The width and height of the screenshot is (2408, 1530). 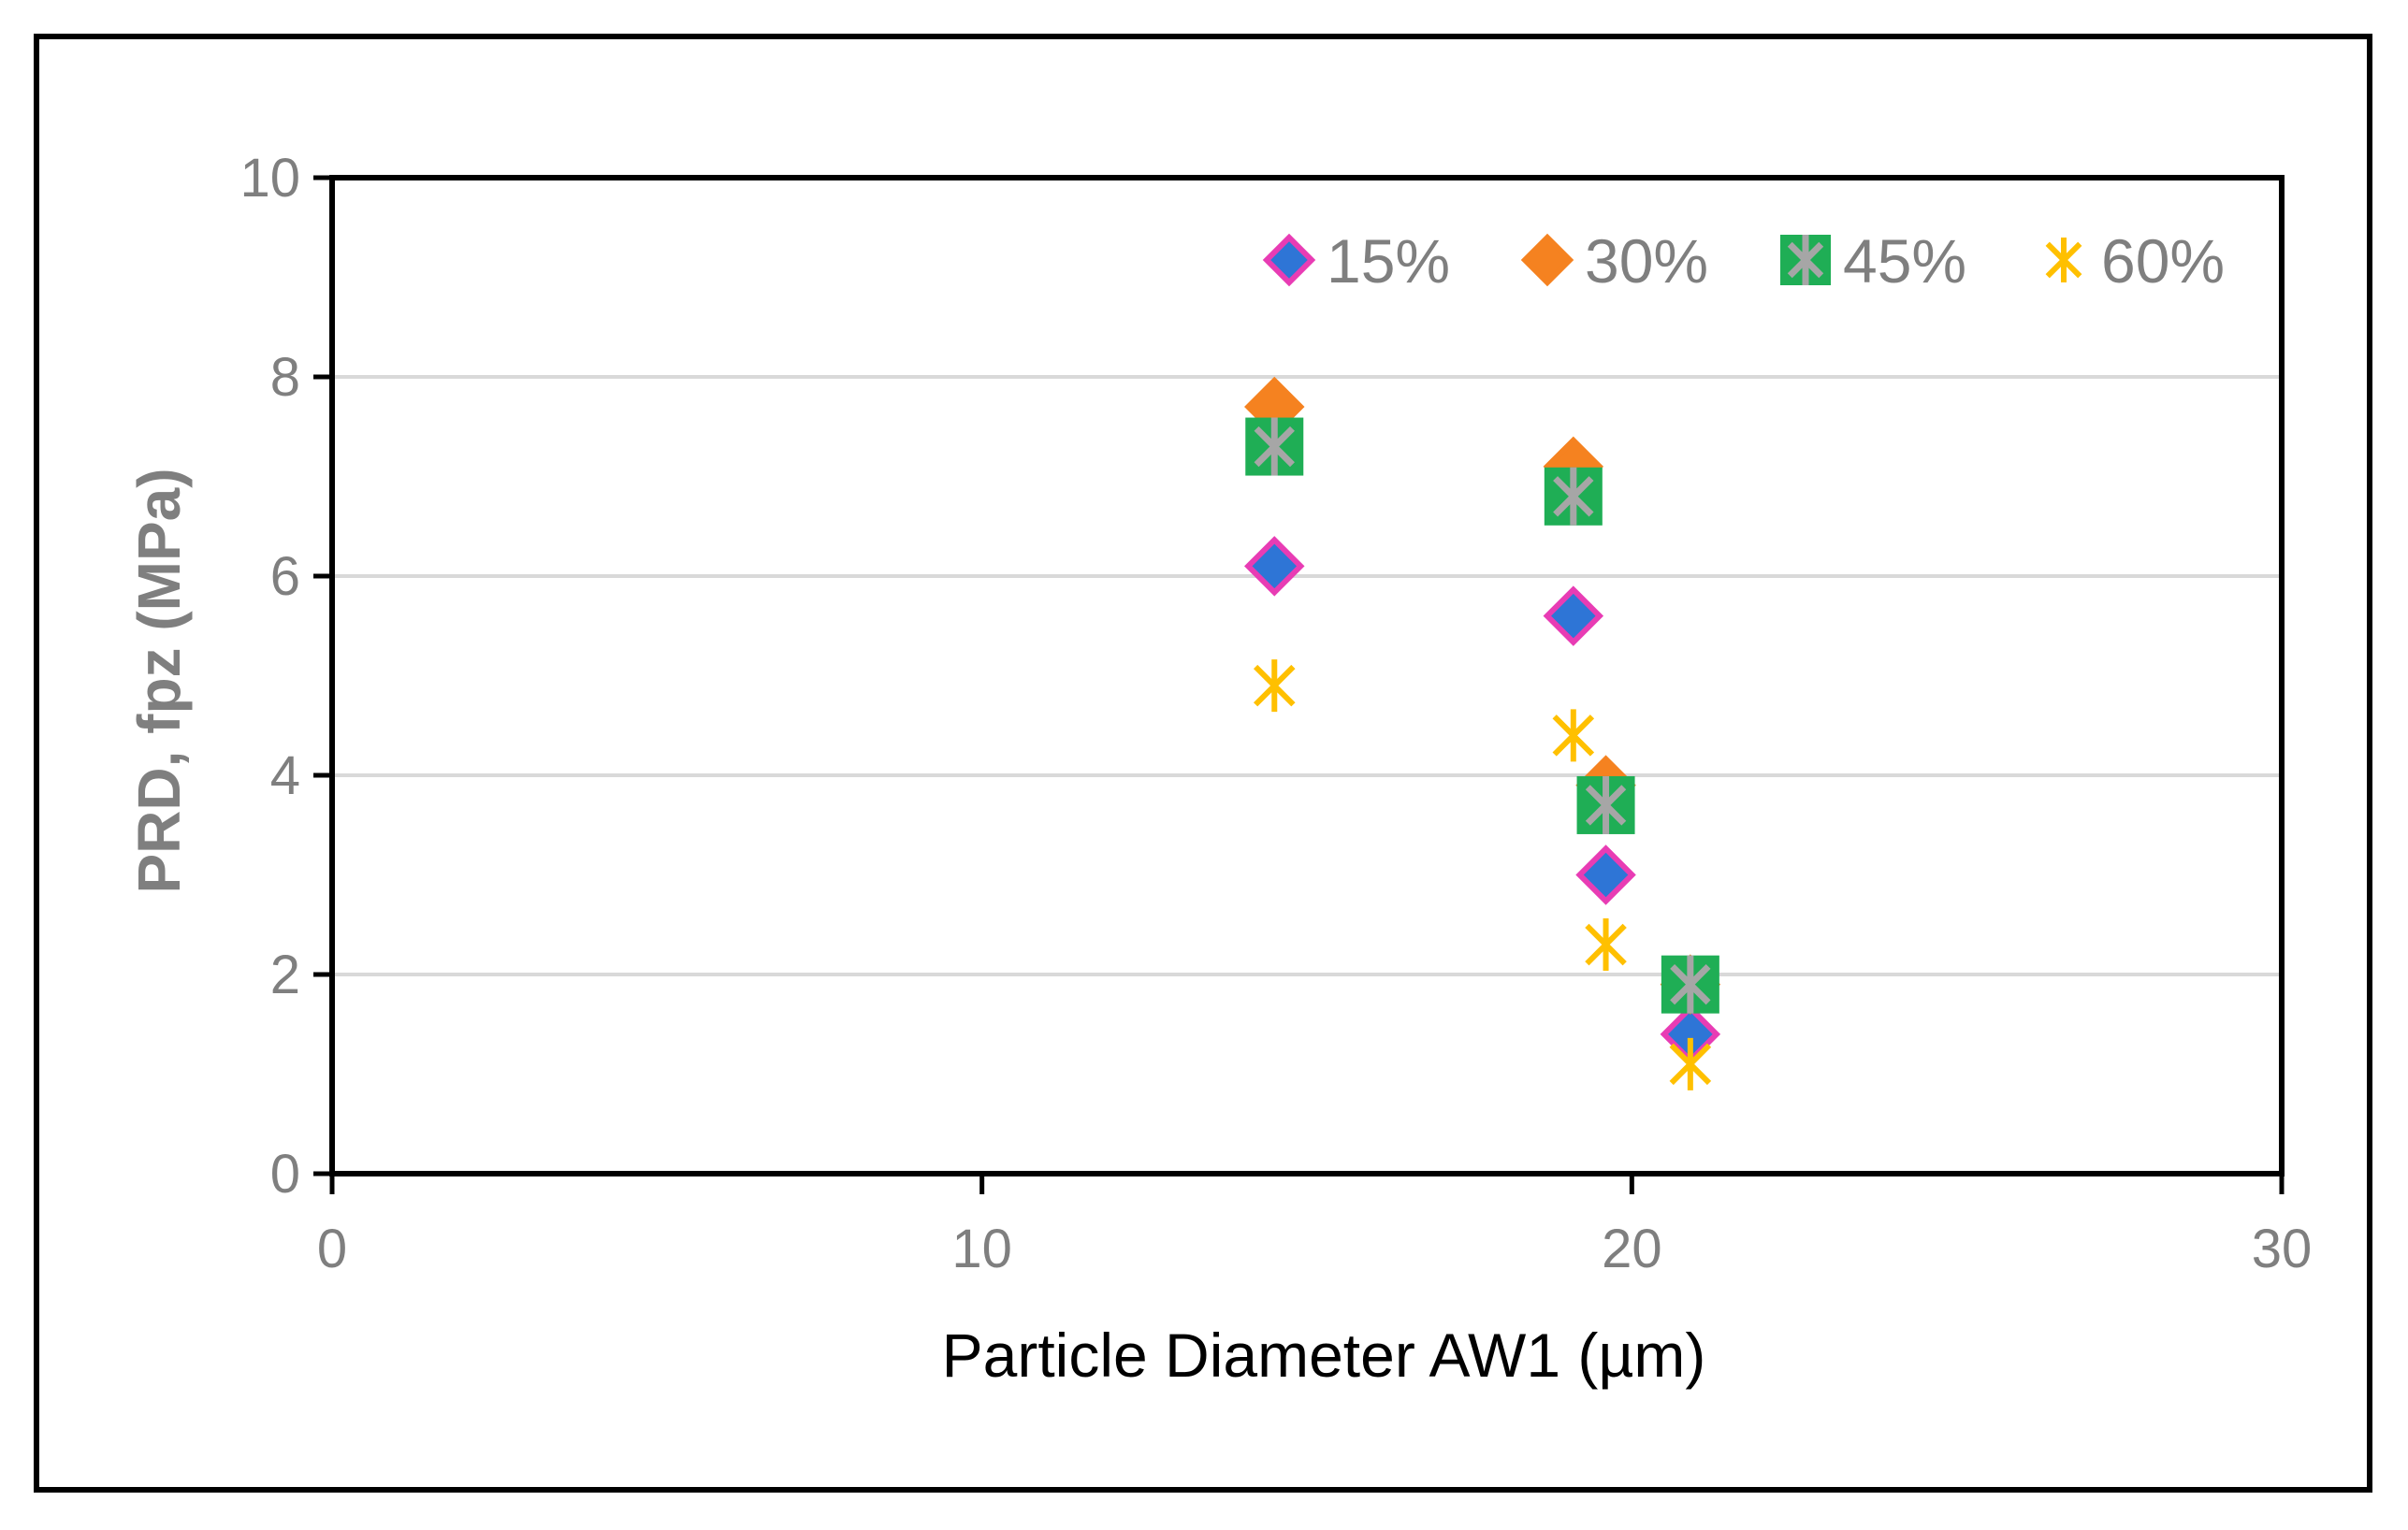 I want to click on y-tick-label: 4, so click(x=285, y=775).